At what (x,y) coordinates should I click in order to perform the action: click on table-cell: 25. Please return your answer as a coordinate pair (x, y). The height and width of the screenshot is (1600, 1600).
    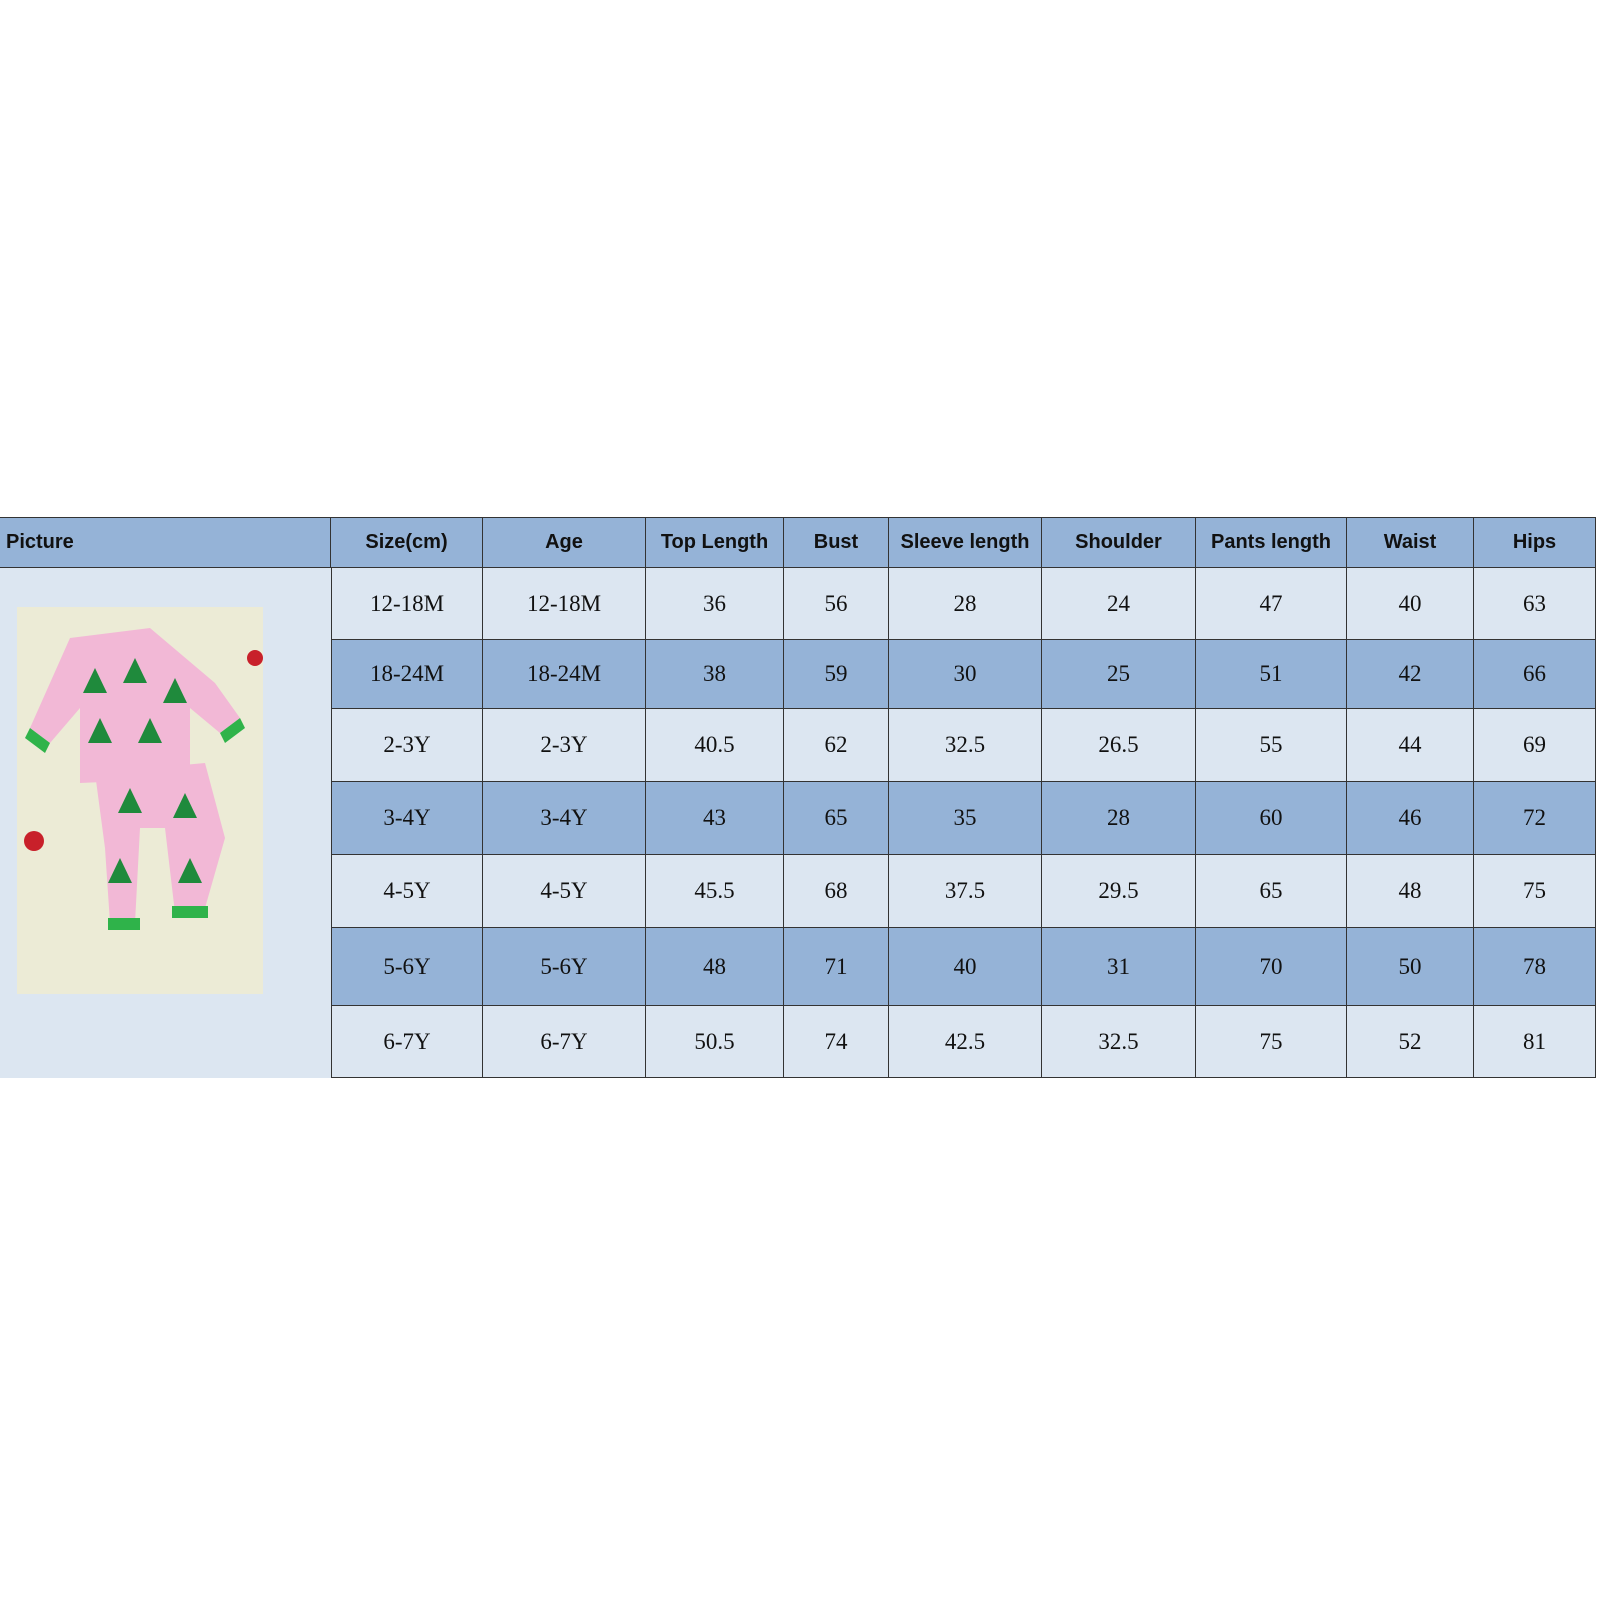
    Looking at the image, I should click on (1119, 674).